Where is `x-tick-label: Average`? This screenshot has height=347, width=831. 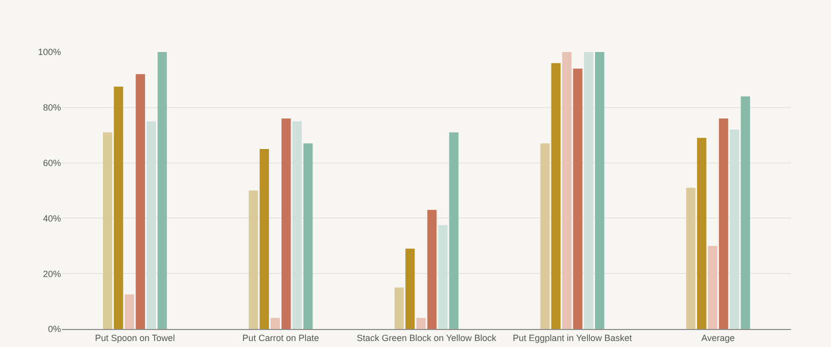 x-tick-label: Average is located at coordinates (718, 337).